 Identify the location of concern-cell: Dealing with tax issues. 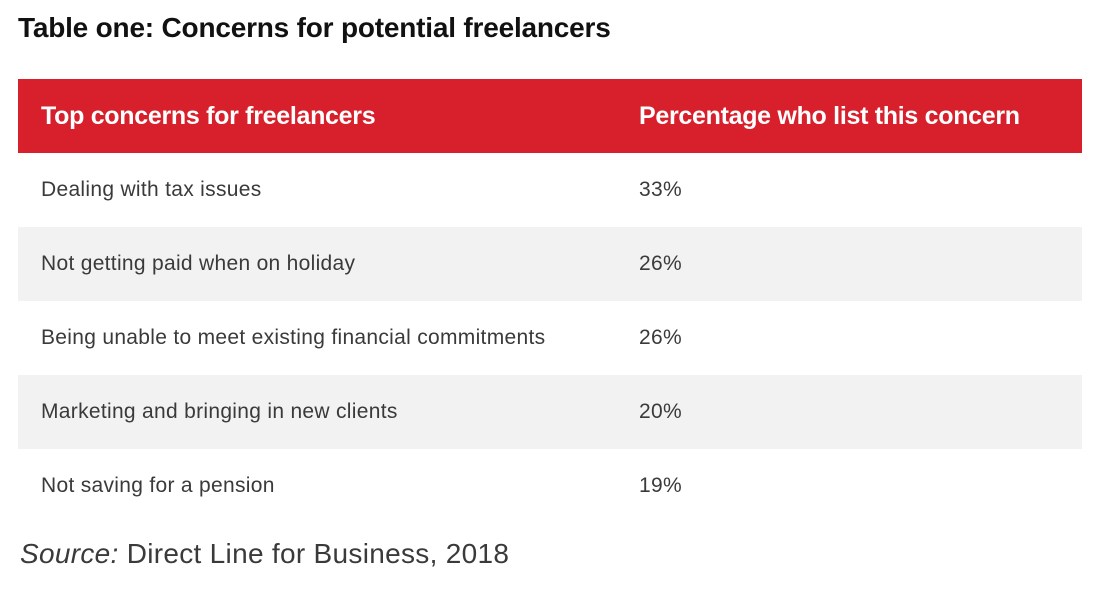
(151, 189).